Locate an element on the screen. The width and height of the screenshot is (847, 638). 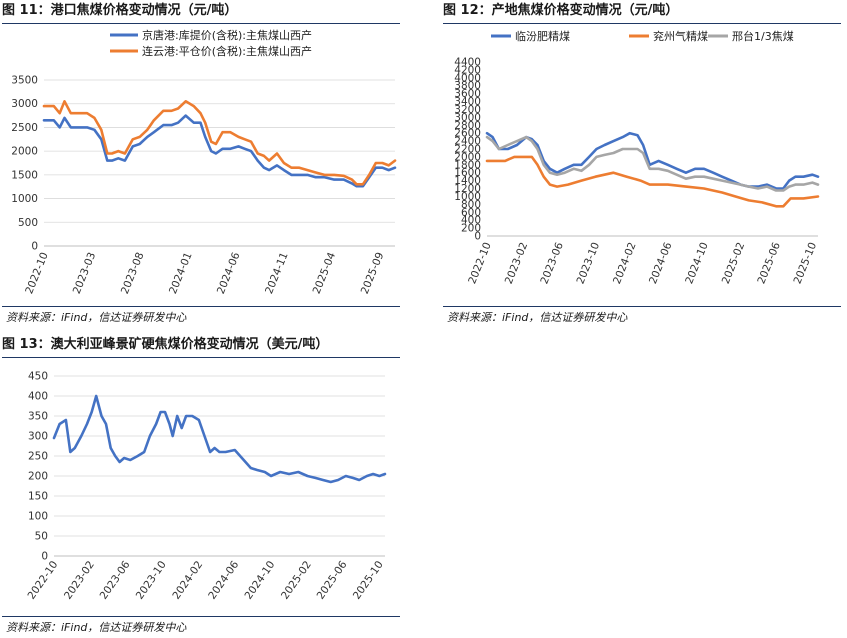
y-tick-label: 50 is located at coordinates (41, 537).